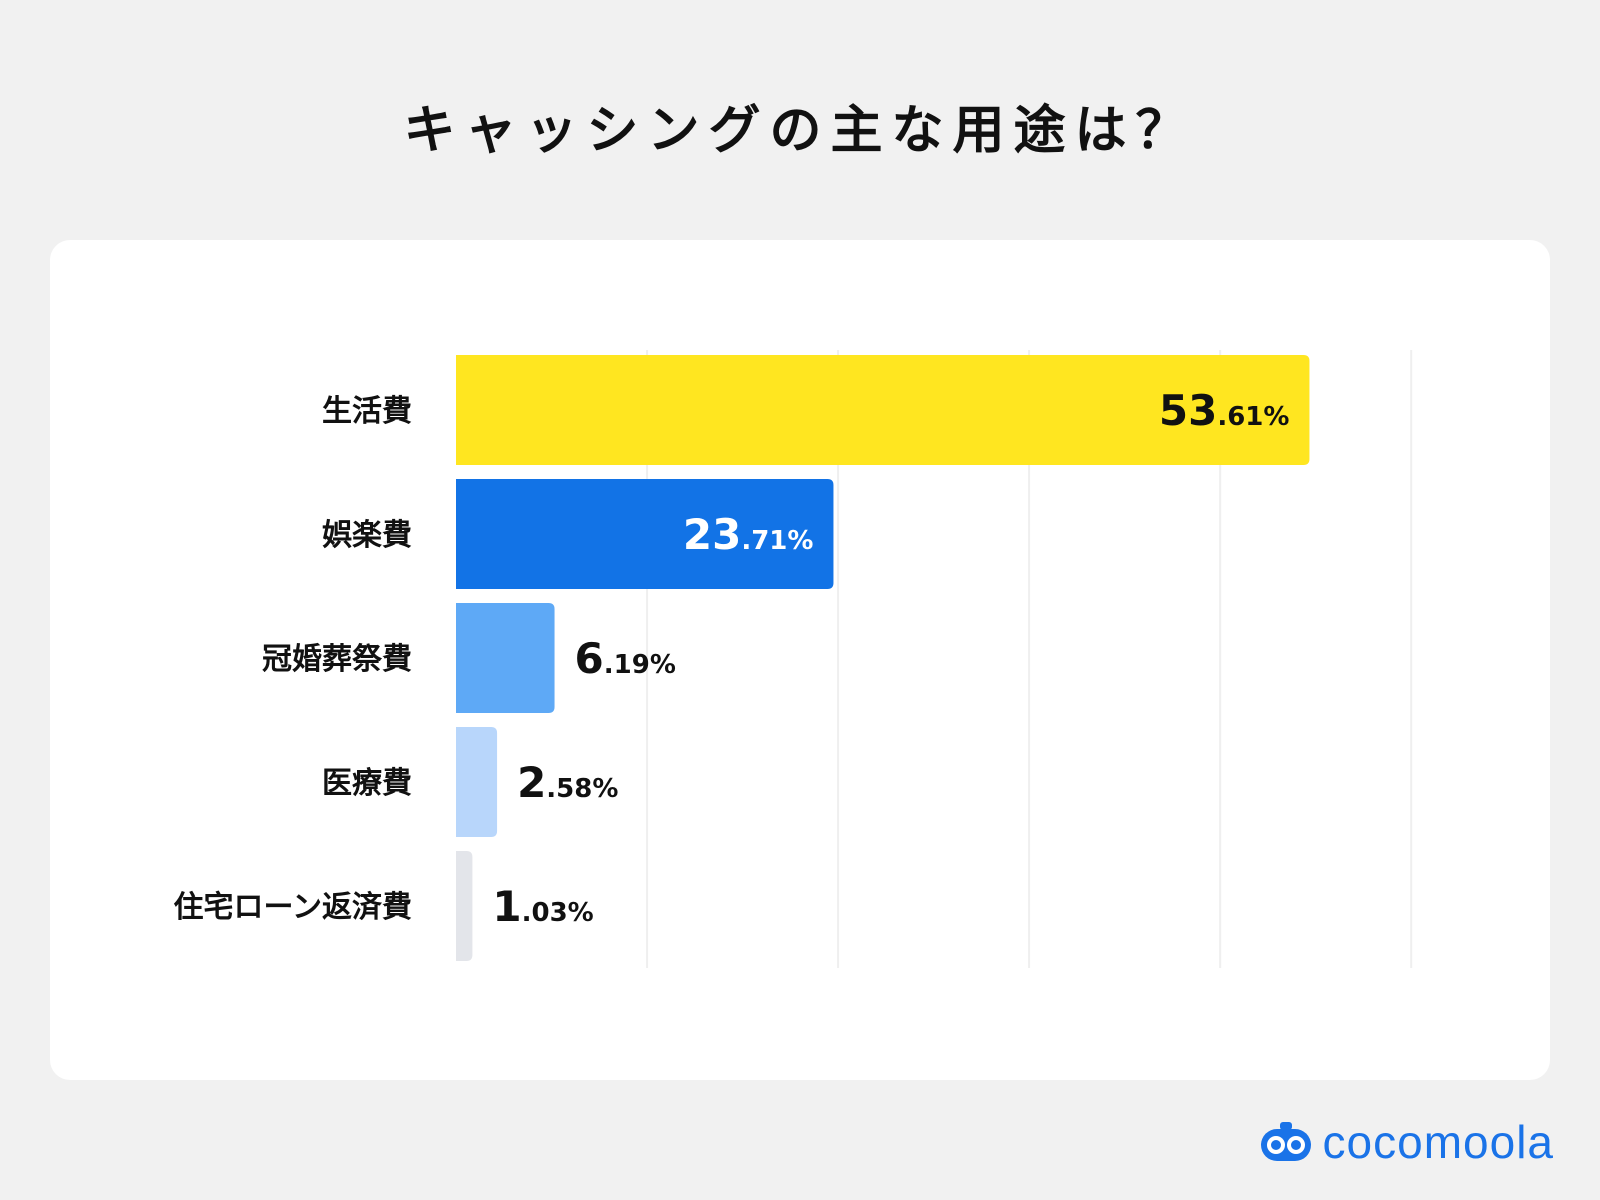 This screenshot has width=1600, height=1200. What do you see at coordinates (531, 782) in the screenshot?
I see `value-integer: 2` at bounding box center [531, 782].